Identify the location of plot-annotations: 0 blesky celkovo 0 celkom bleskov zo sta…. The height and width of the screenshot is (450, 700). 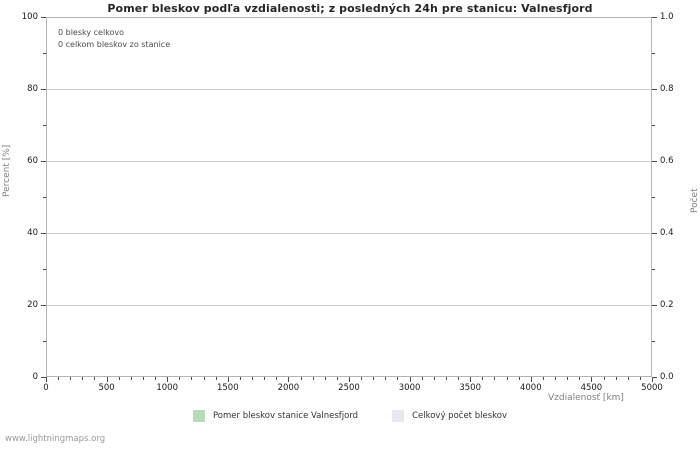
(114, 38).